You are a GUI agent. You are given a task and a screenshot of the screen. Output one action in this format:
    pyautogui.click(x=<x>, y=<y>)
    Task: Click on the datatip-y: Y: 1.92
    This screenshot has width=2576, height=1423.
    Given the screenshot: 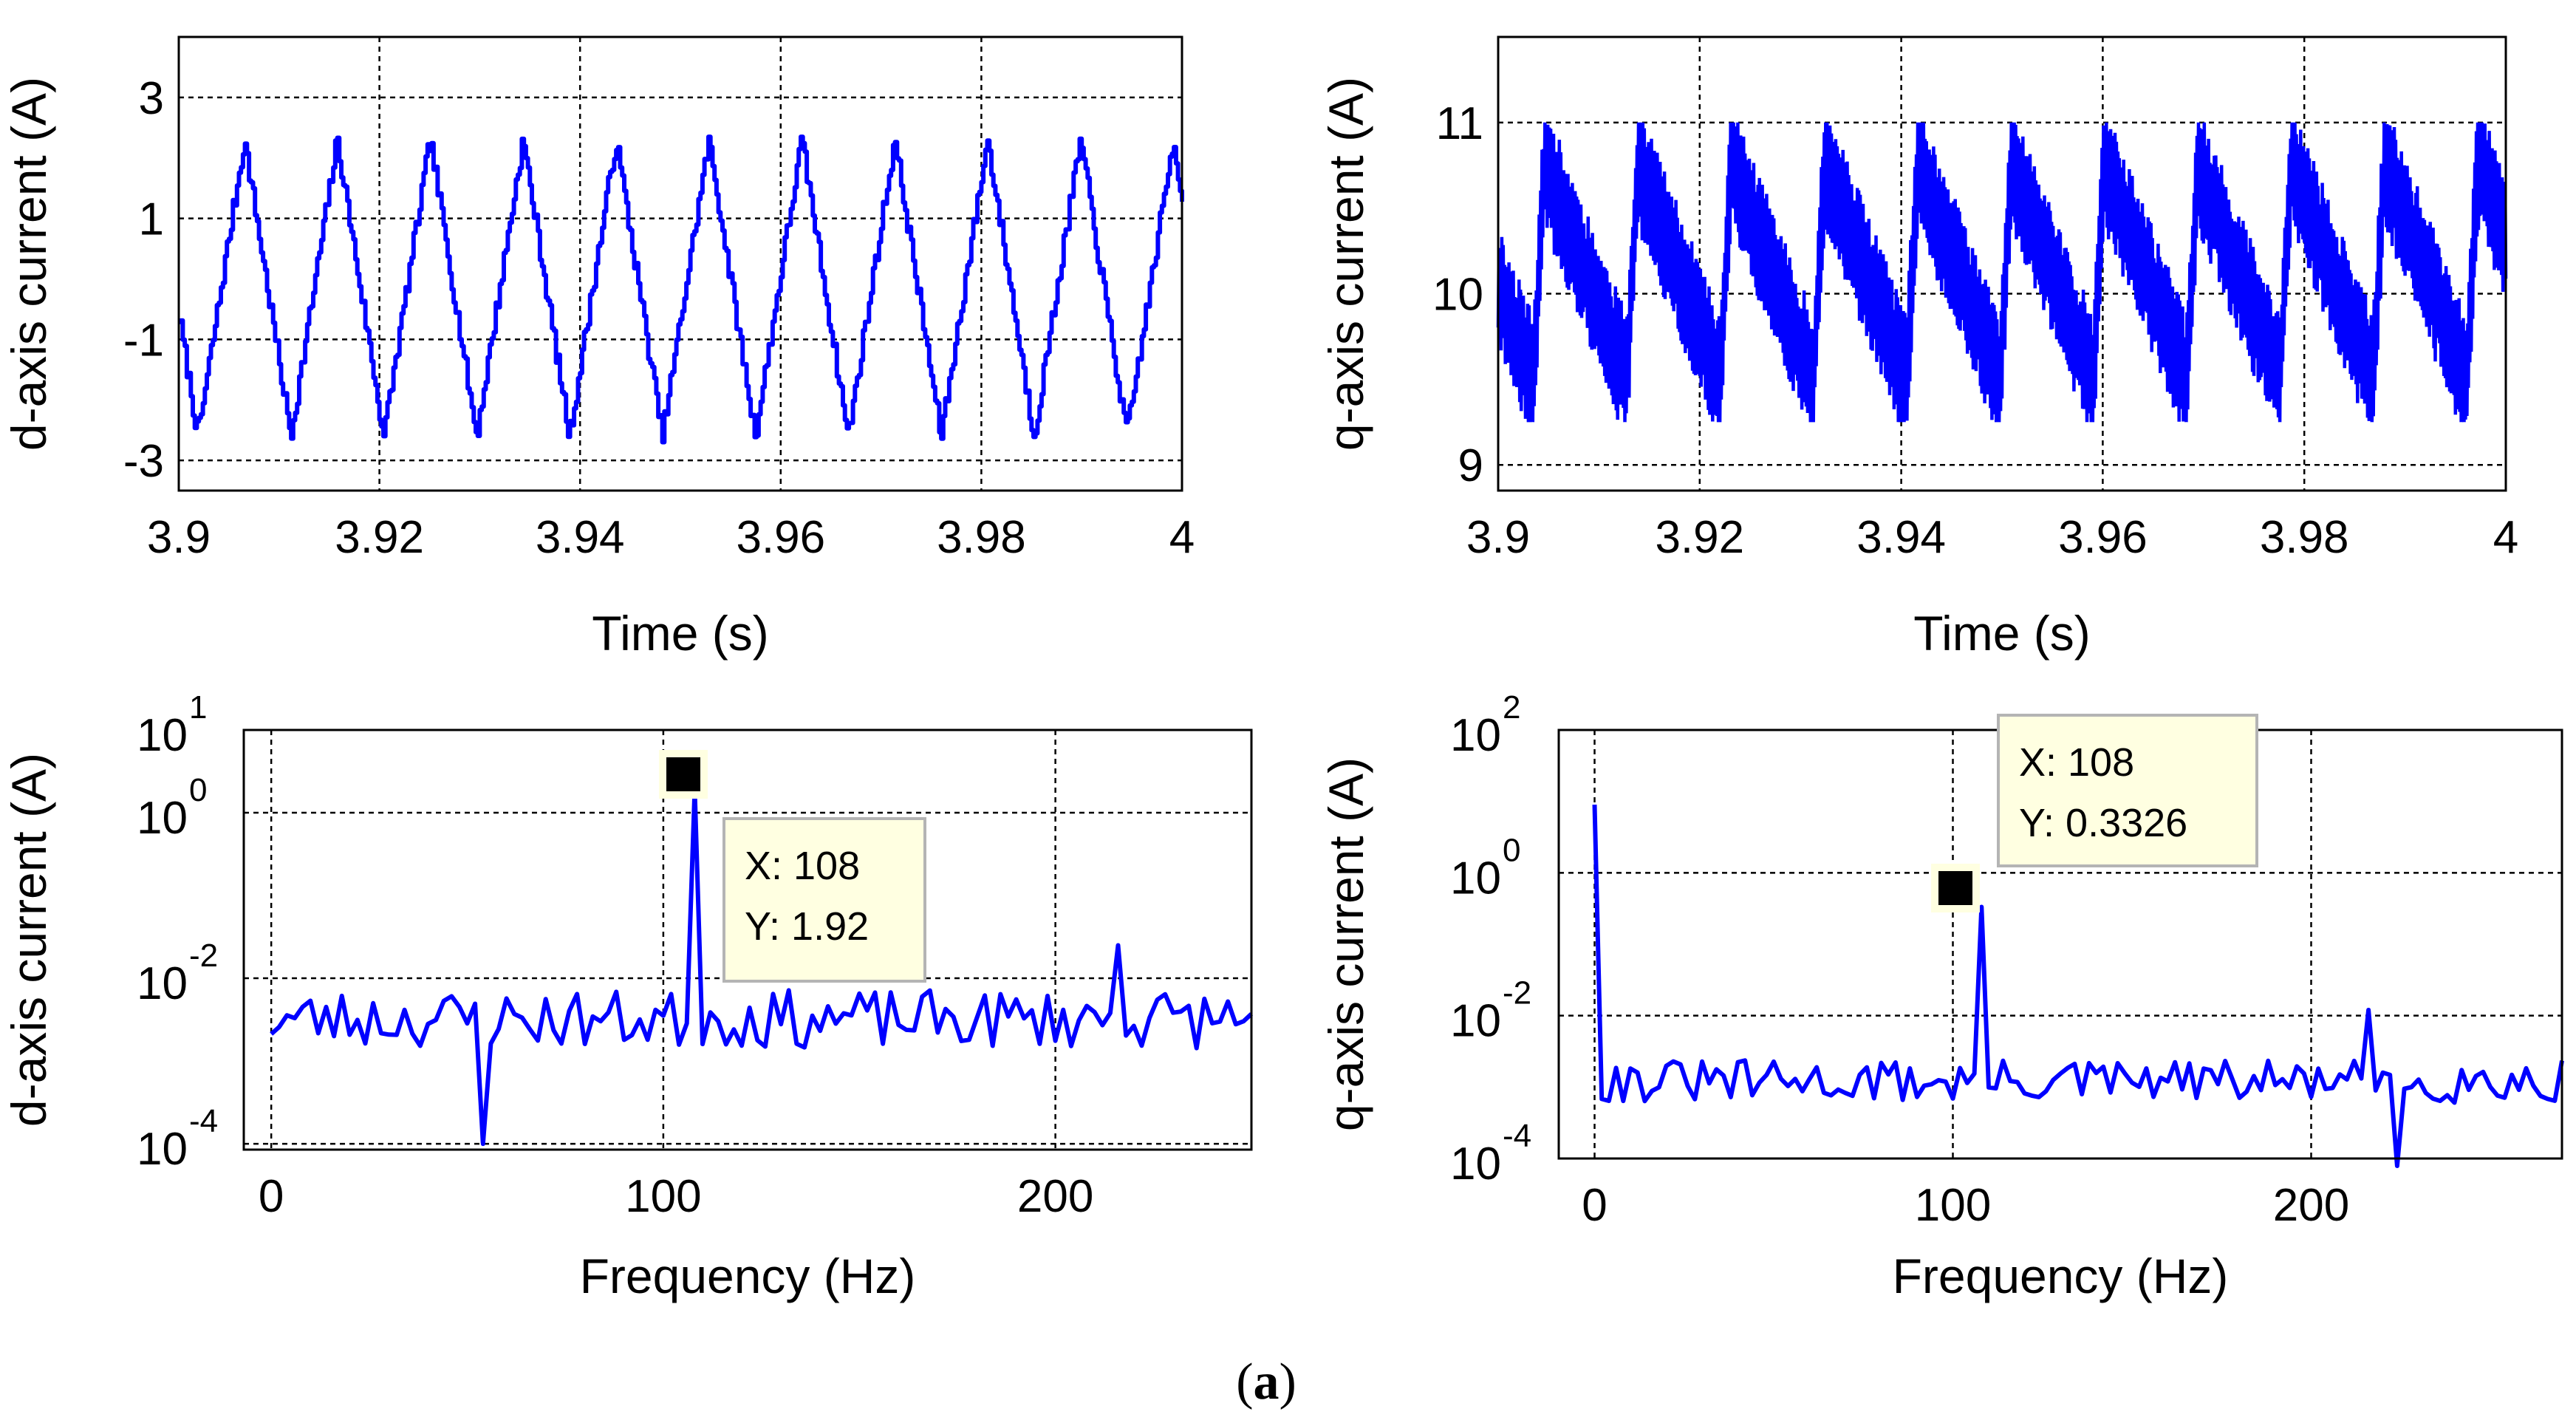 What is the action you would take?
    pyautogui.click(x=807, y=926)
    